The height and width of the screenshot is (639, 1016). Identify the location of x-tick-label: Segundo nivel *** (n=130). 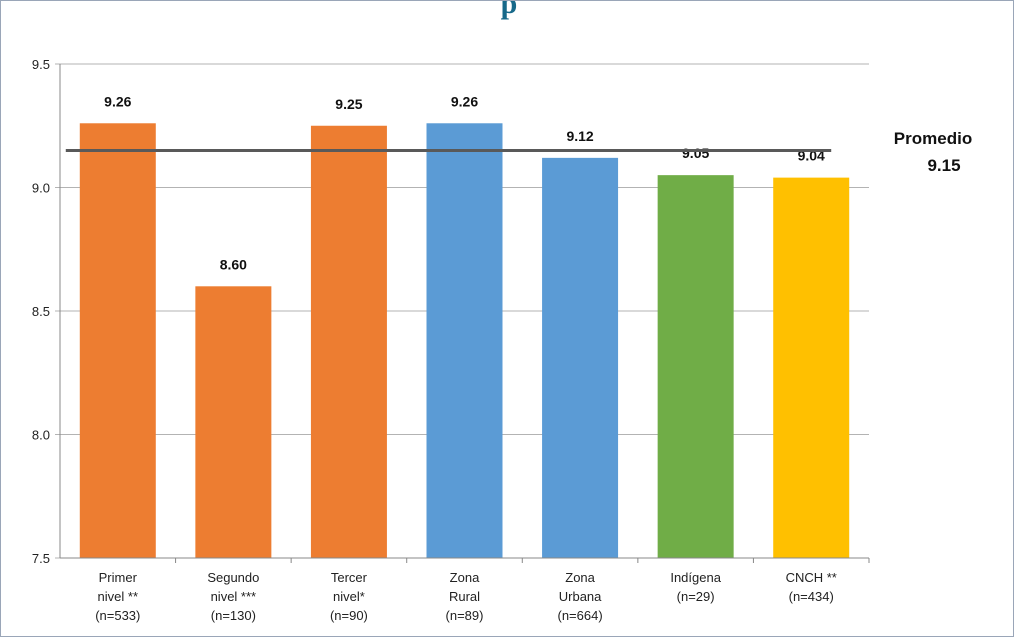
(233, 596).